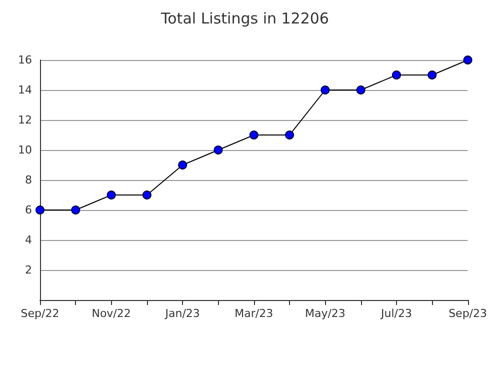 The height and width of the screenshot is (380, 490). Describe the element at coordinates (244, 19) in the screenshot. I see `chart-title: Total Listings in 12206` at that location.